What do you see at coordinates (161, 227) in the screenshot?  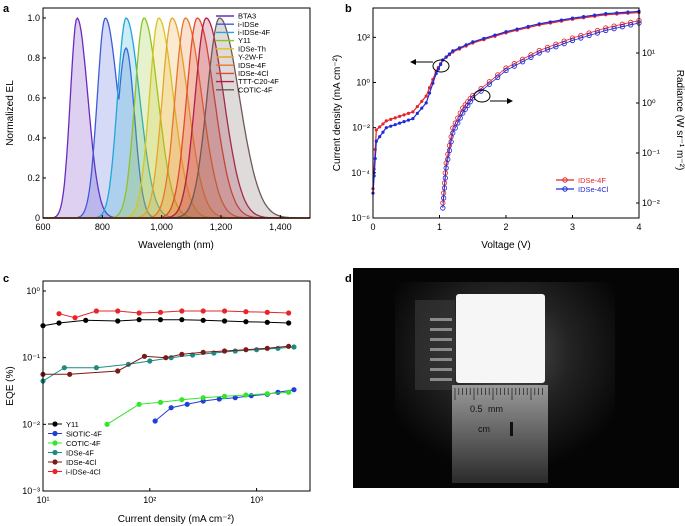 I see `panel-a-xtick-label: 1,000` at bounding box center [161, 227].